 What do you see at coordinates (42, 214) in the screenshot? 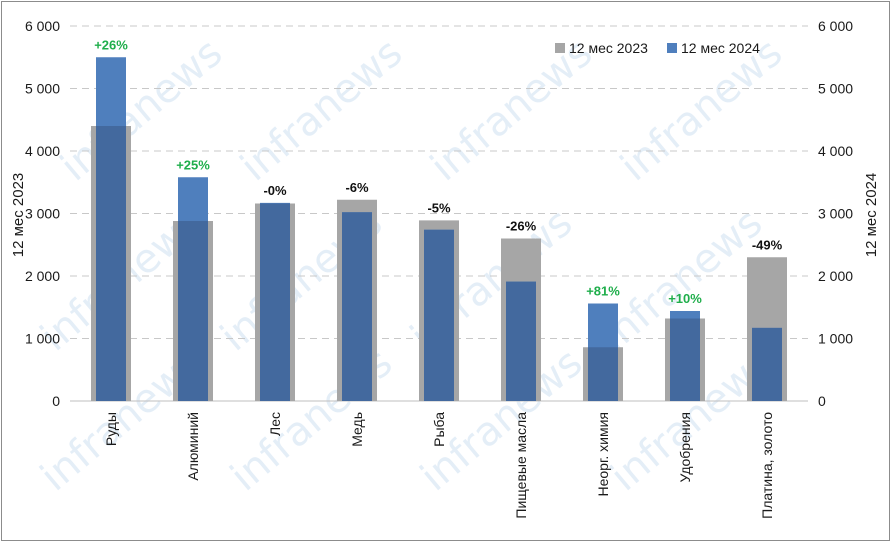
I see `y-tick-label-left: 3 000` at bounding box center [42, 214].